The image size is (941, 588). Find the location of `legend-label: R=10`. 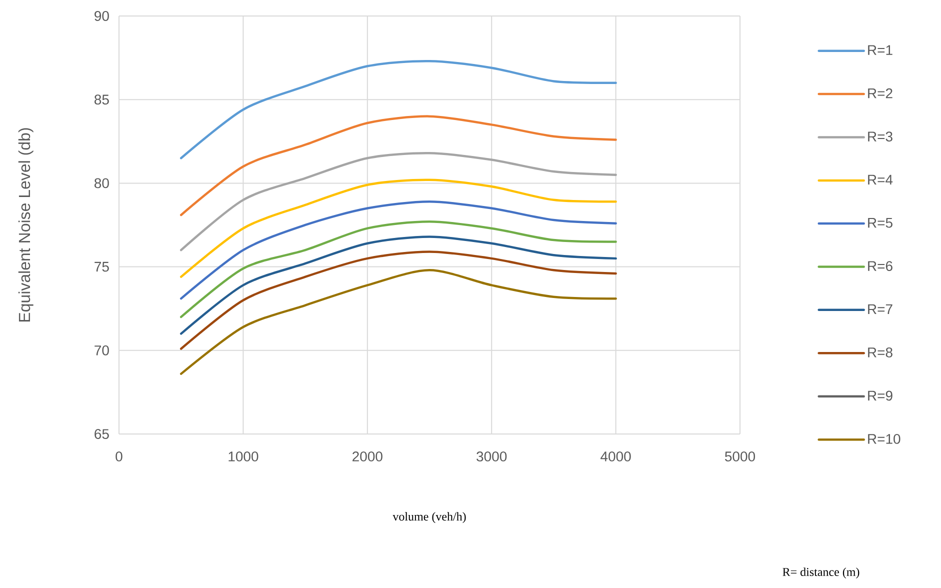

legend-label: R=10 is located at coordinates (884, 439).